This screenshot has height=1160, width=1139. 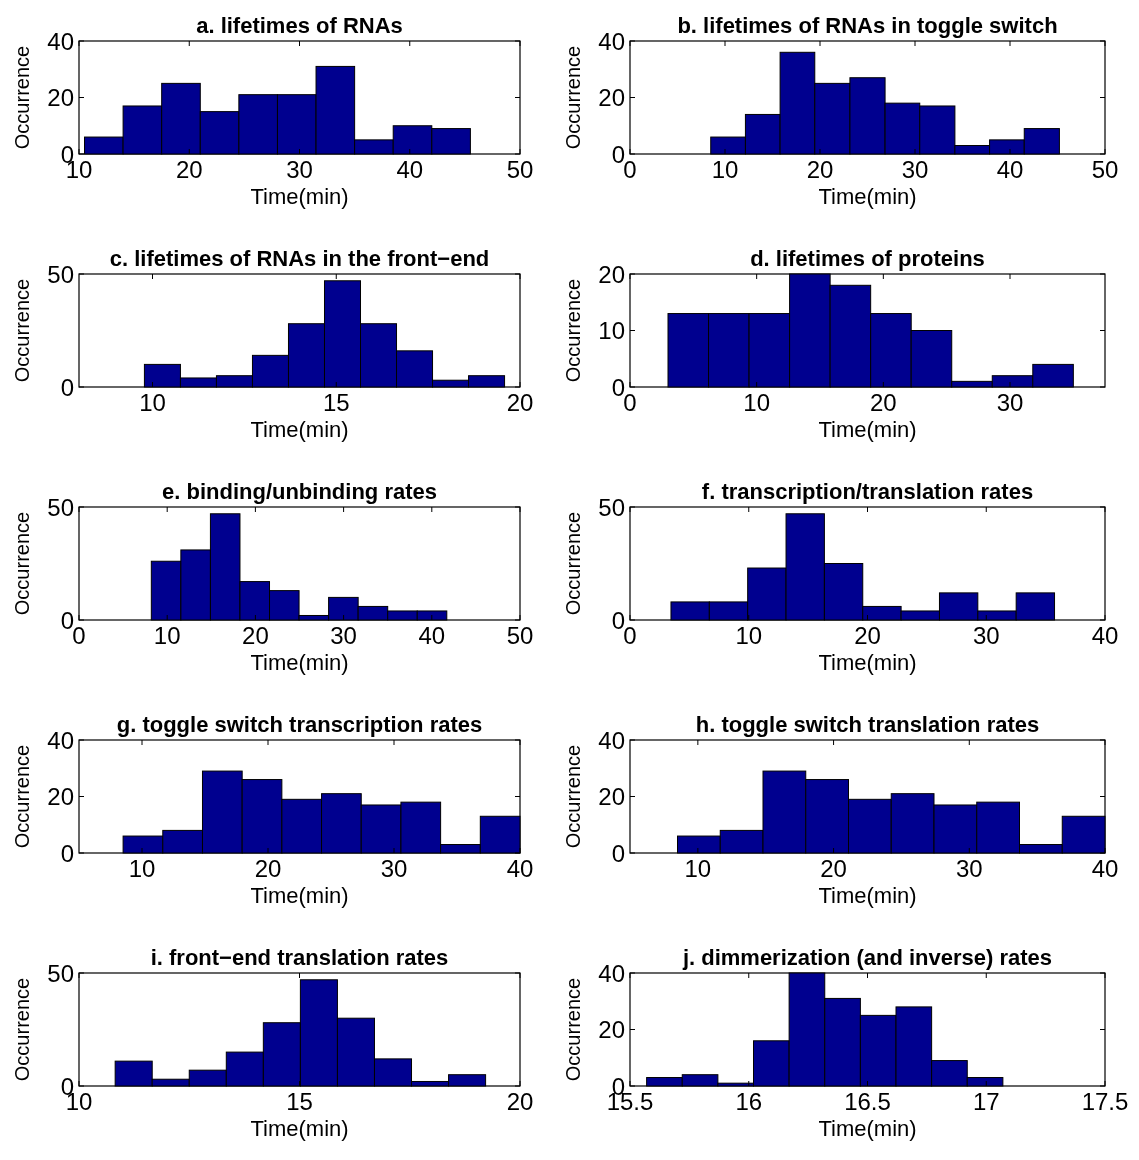 I want to click on chart-title: i. front−end translation rates, so click(x=299, y=957).